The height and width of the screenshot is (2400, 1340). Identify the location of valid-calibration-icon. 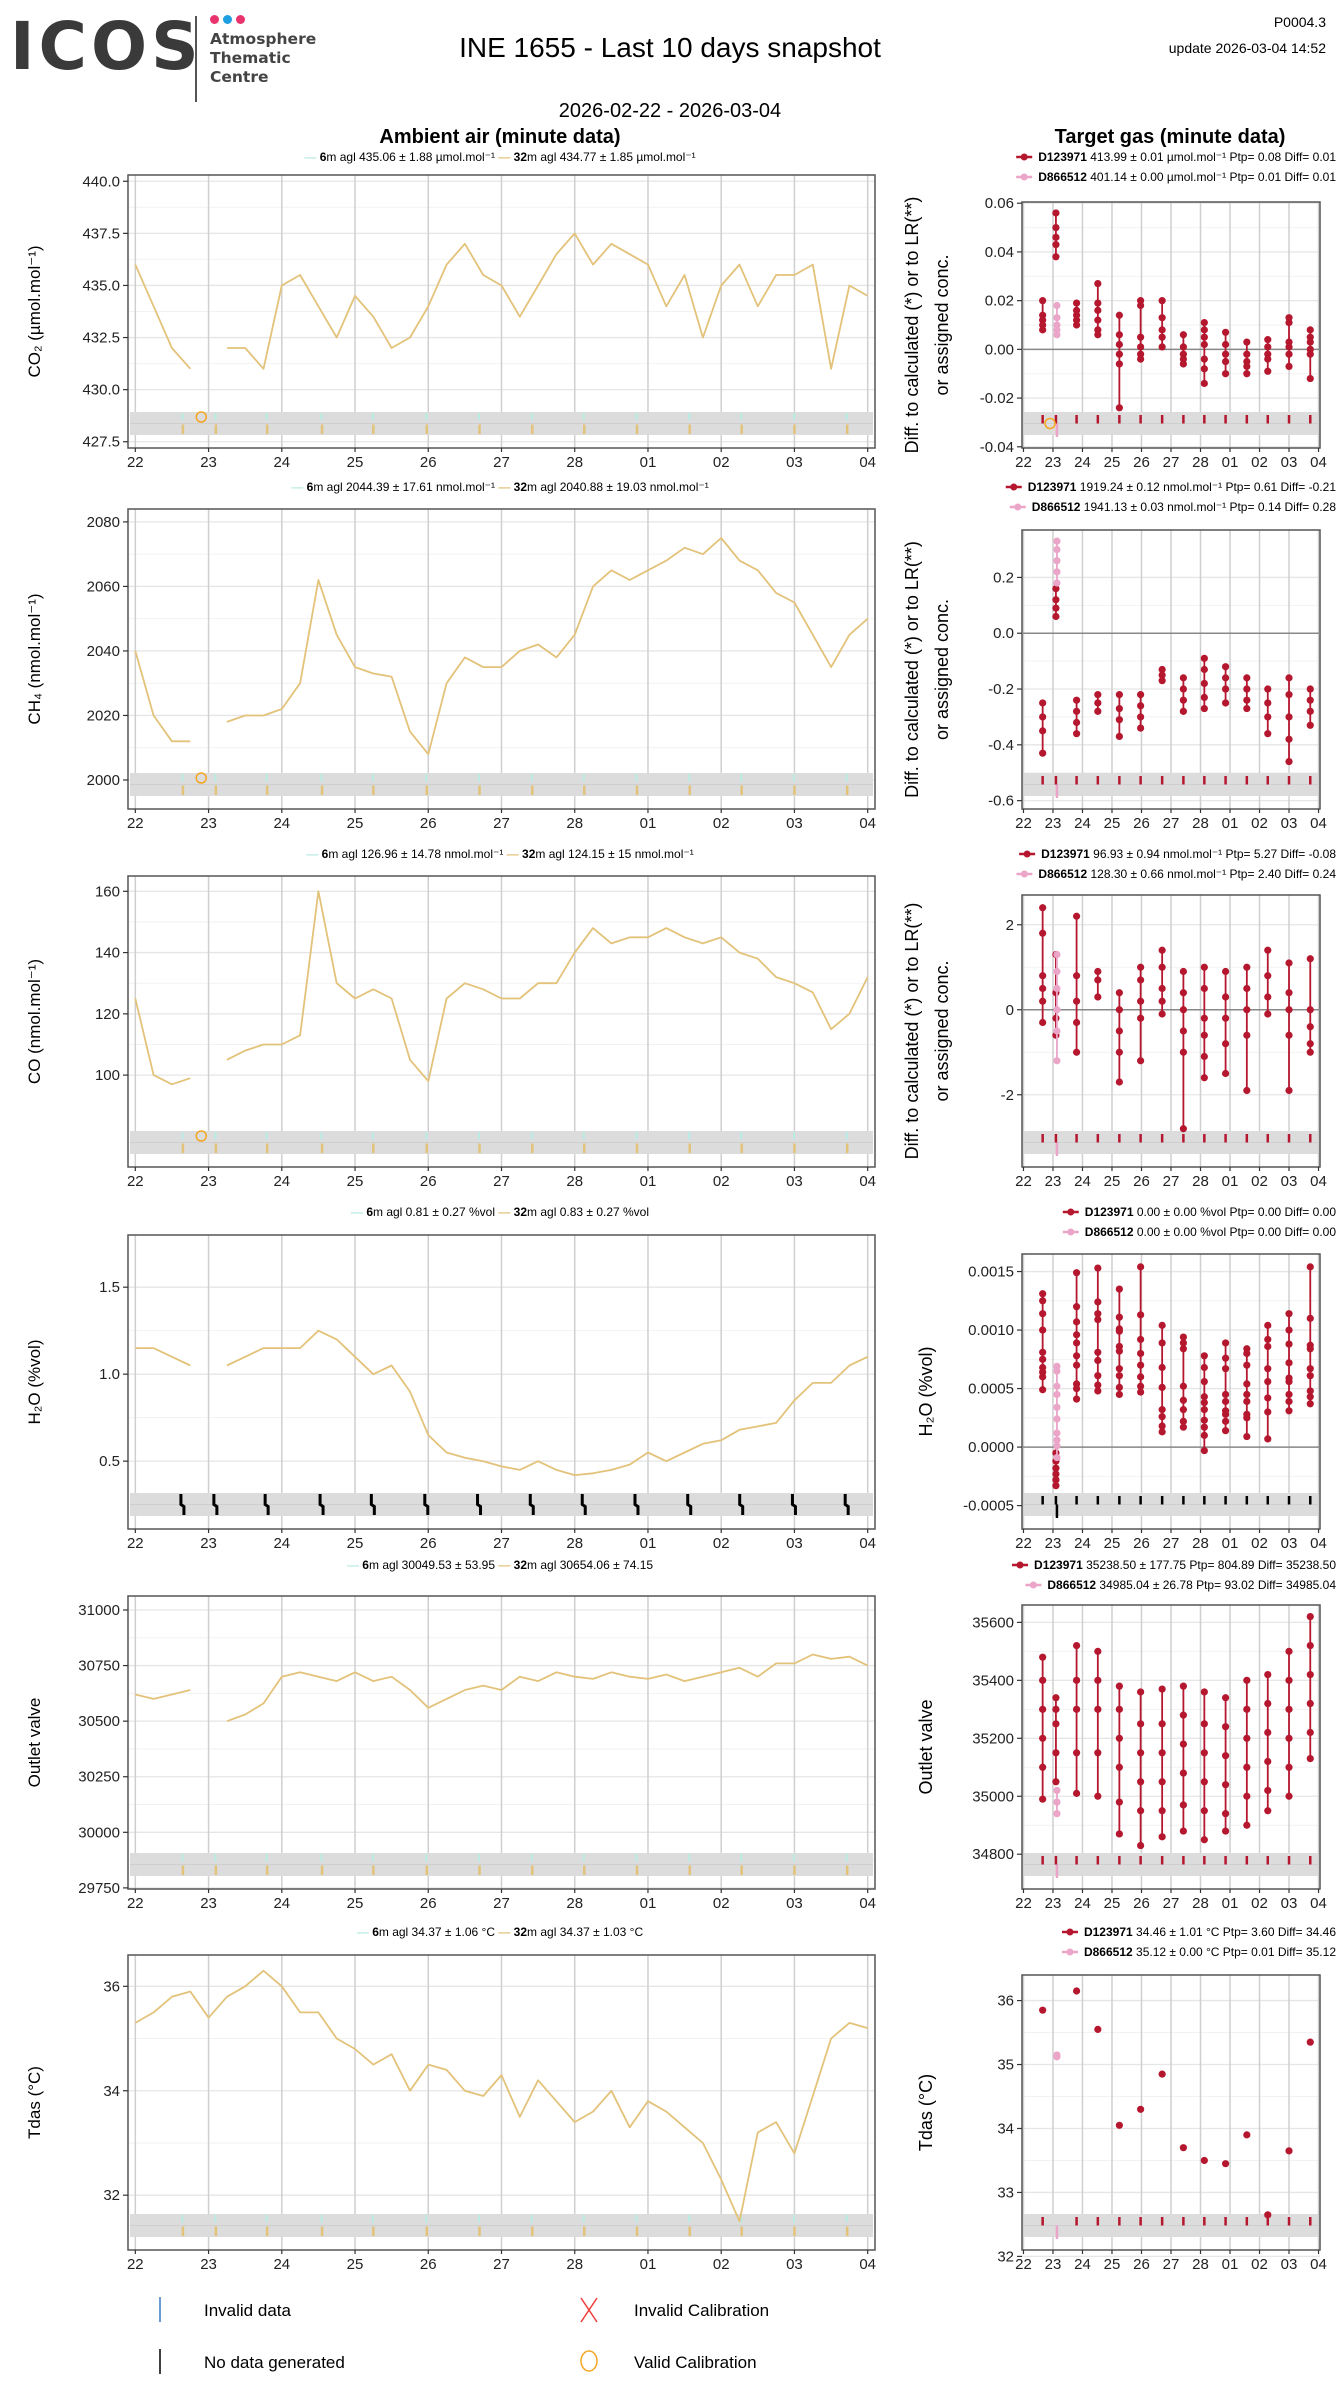
(589, 2361).